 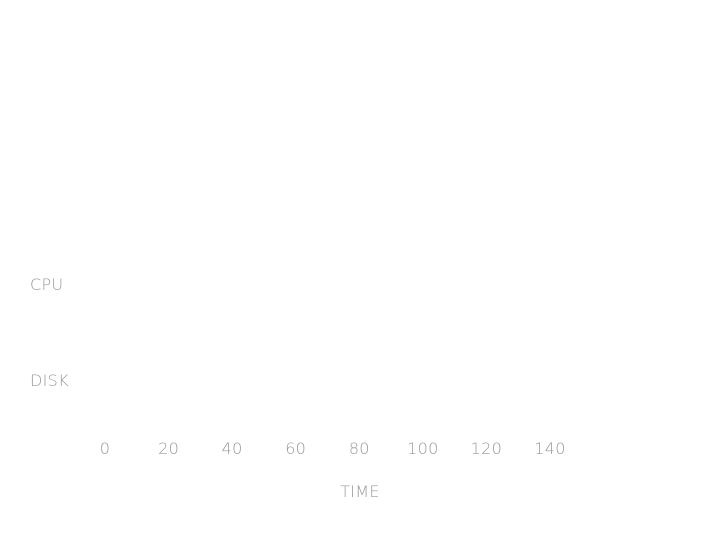 I want to click on x-tick-label: 100, so click(x=422, y=448).